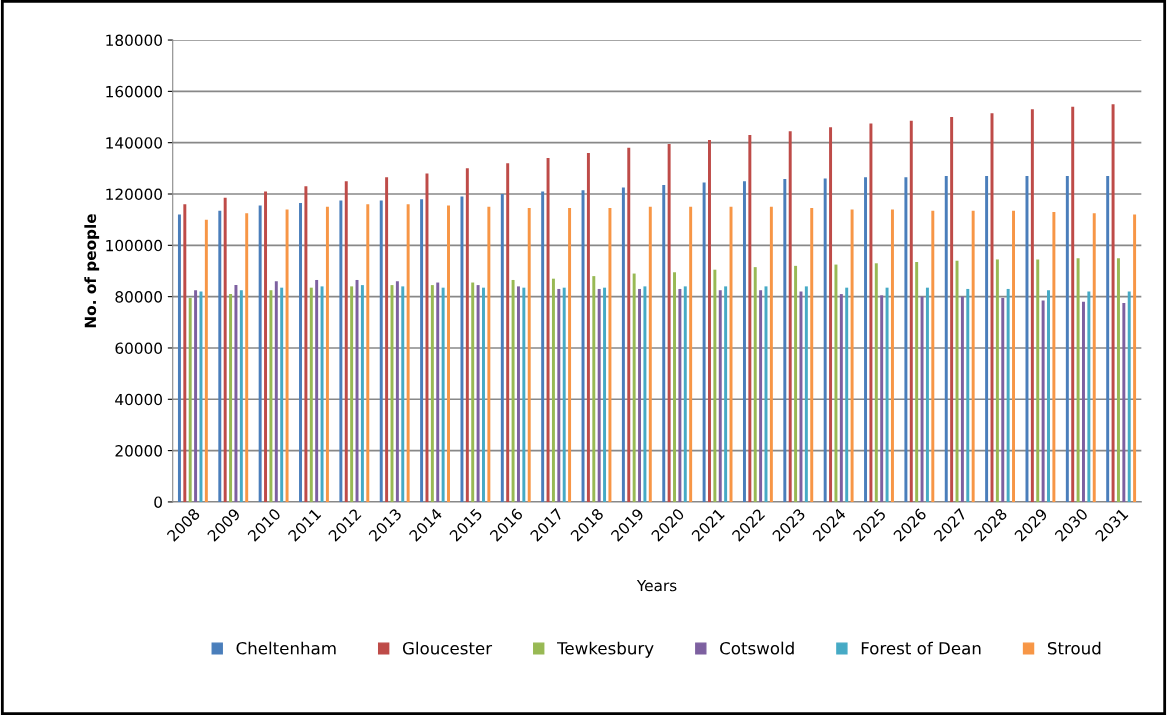  What do you see at coordinates (757, 648) in the screenshot?
I see `legend-label: Cotswold` at bounding box center [757, 648].